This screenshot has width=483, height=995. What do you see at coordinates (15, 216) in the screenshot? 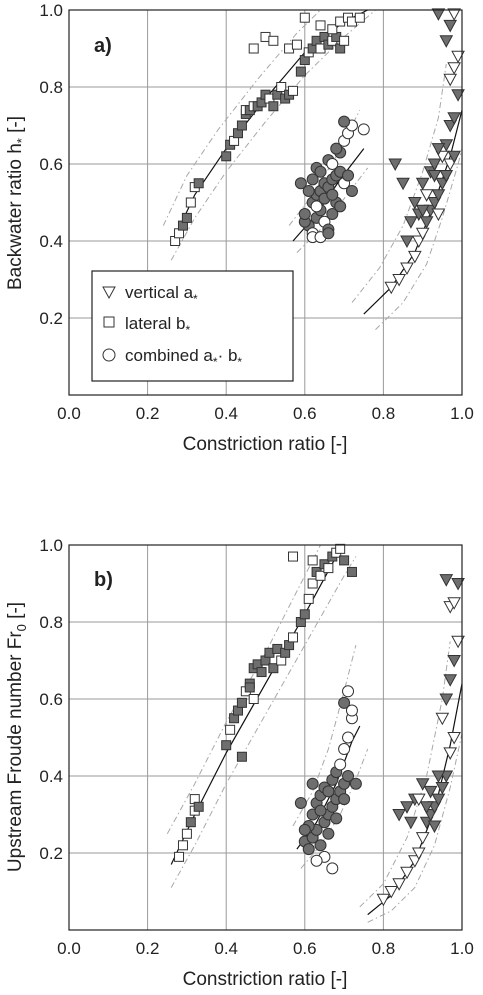
I see `panel-a-ylabel-main: Backwater ratio h` at bounding box center [15, 216].